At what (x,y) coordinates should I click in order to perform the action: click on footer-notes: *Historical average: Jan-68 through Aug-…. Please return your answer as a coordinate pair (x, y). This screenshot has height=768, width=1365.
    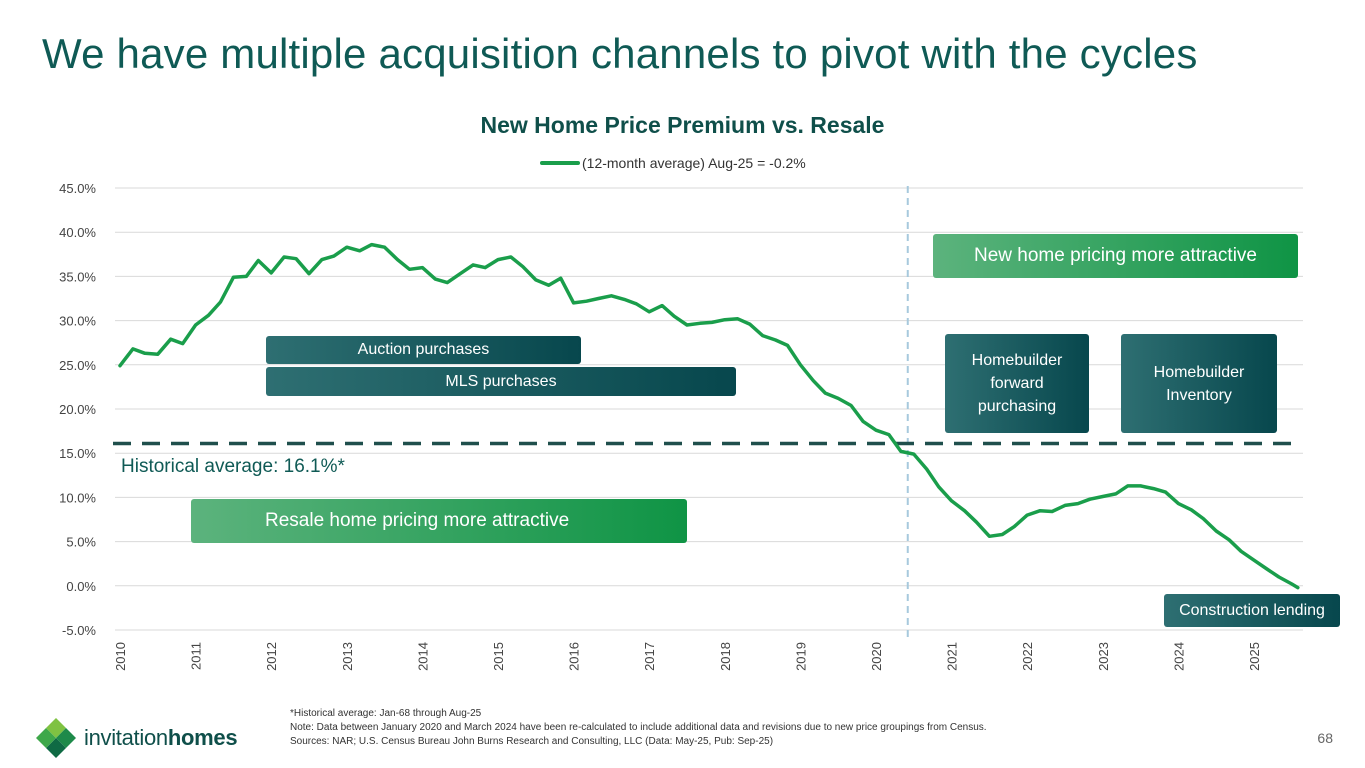
    Looking at the image, I should click on (638, 728).